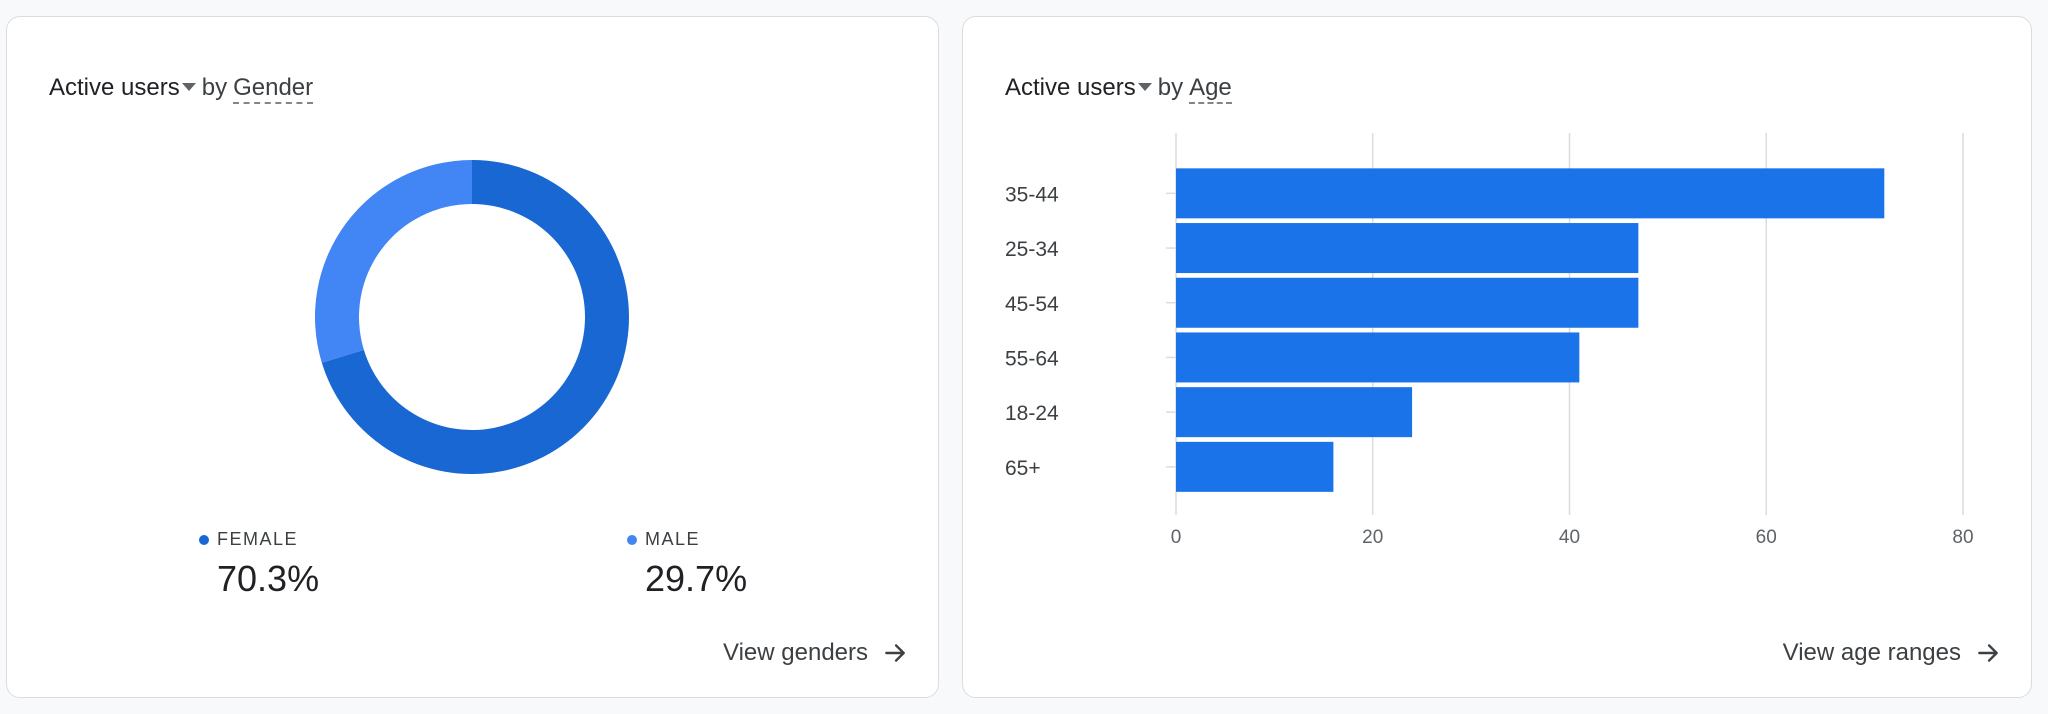 This screenshot has height=714, width=2048. I want to click on view-age-ranges-label: View age ranges, so click(1871, 652).